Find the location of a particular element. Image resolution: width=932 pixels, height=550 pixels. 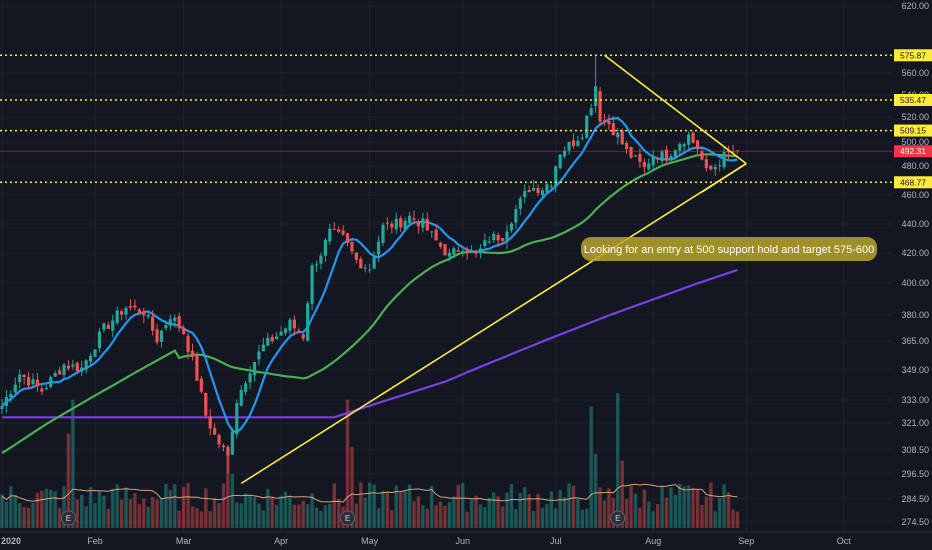

level-price-tag: 575.87 is located at coordinates (913, 55).